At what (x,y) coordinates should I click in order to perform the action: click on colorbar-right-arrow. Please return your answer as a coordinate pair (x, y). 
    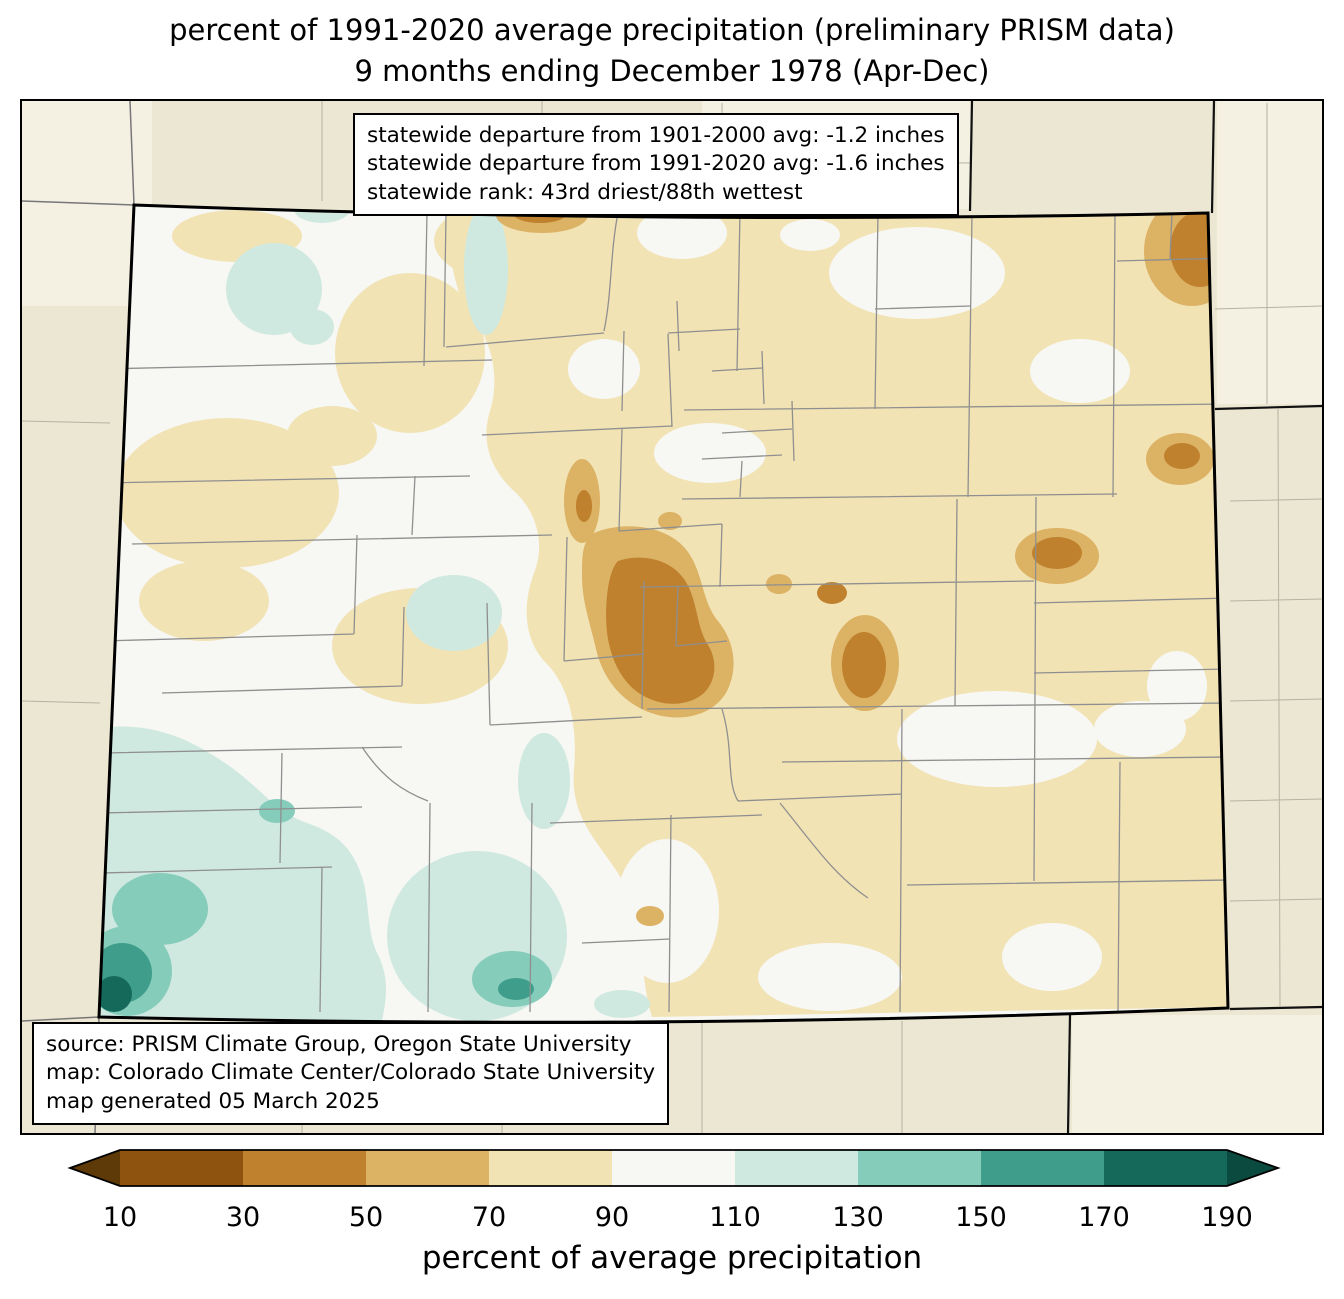
    Looking at the image, I should click on (1252, 1168).